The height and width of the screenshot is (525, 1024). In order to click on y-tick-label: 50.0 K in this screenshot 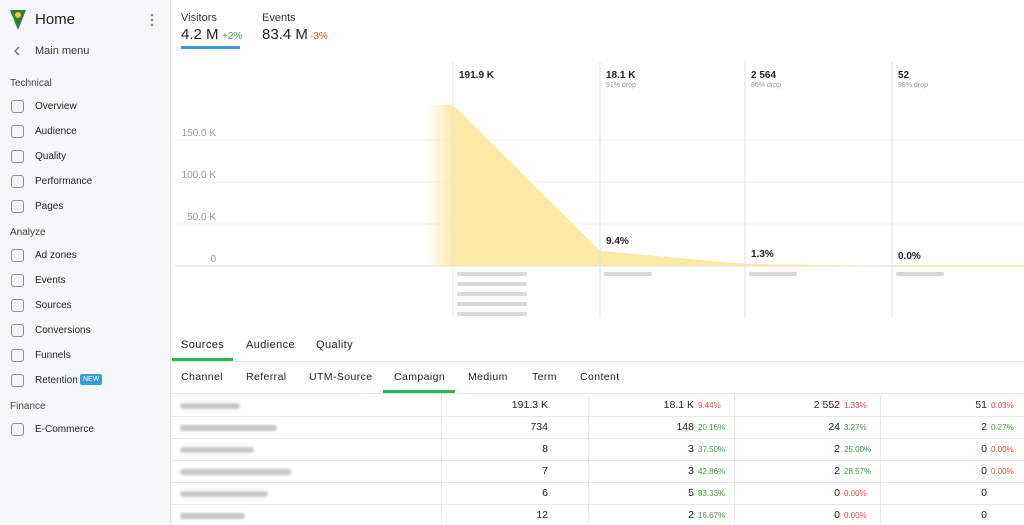, I will do `click(201, 217)`.